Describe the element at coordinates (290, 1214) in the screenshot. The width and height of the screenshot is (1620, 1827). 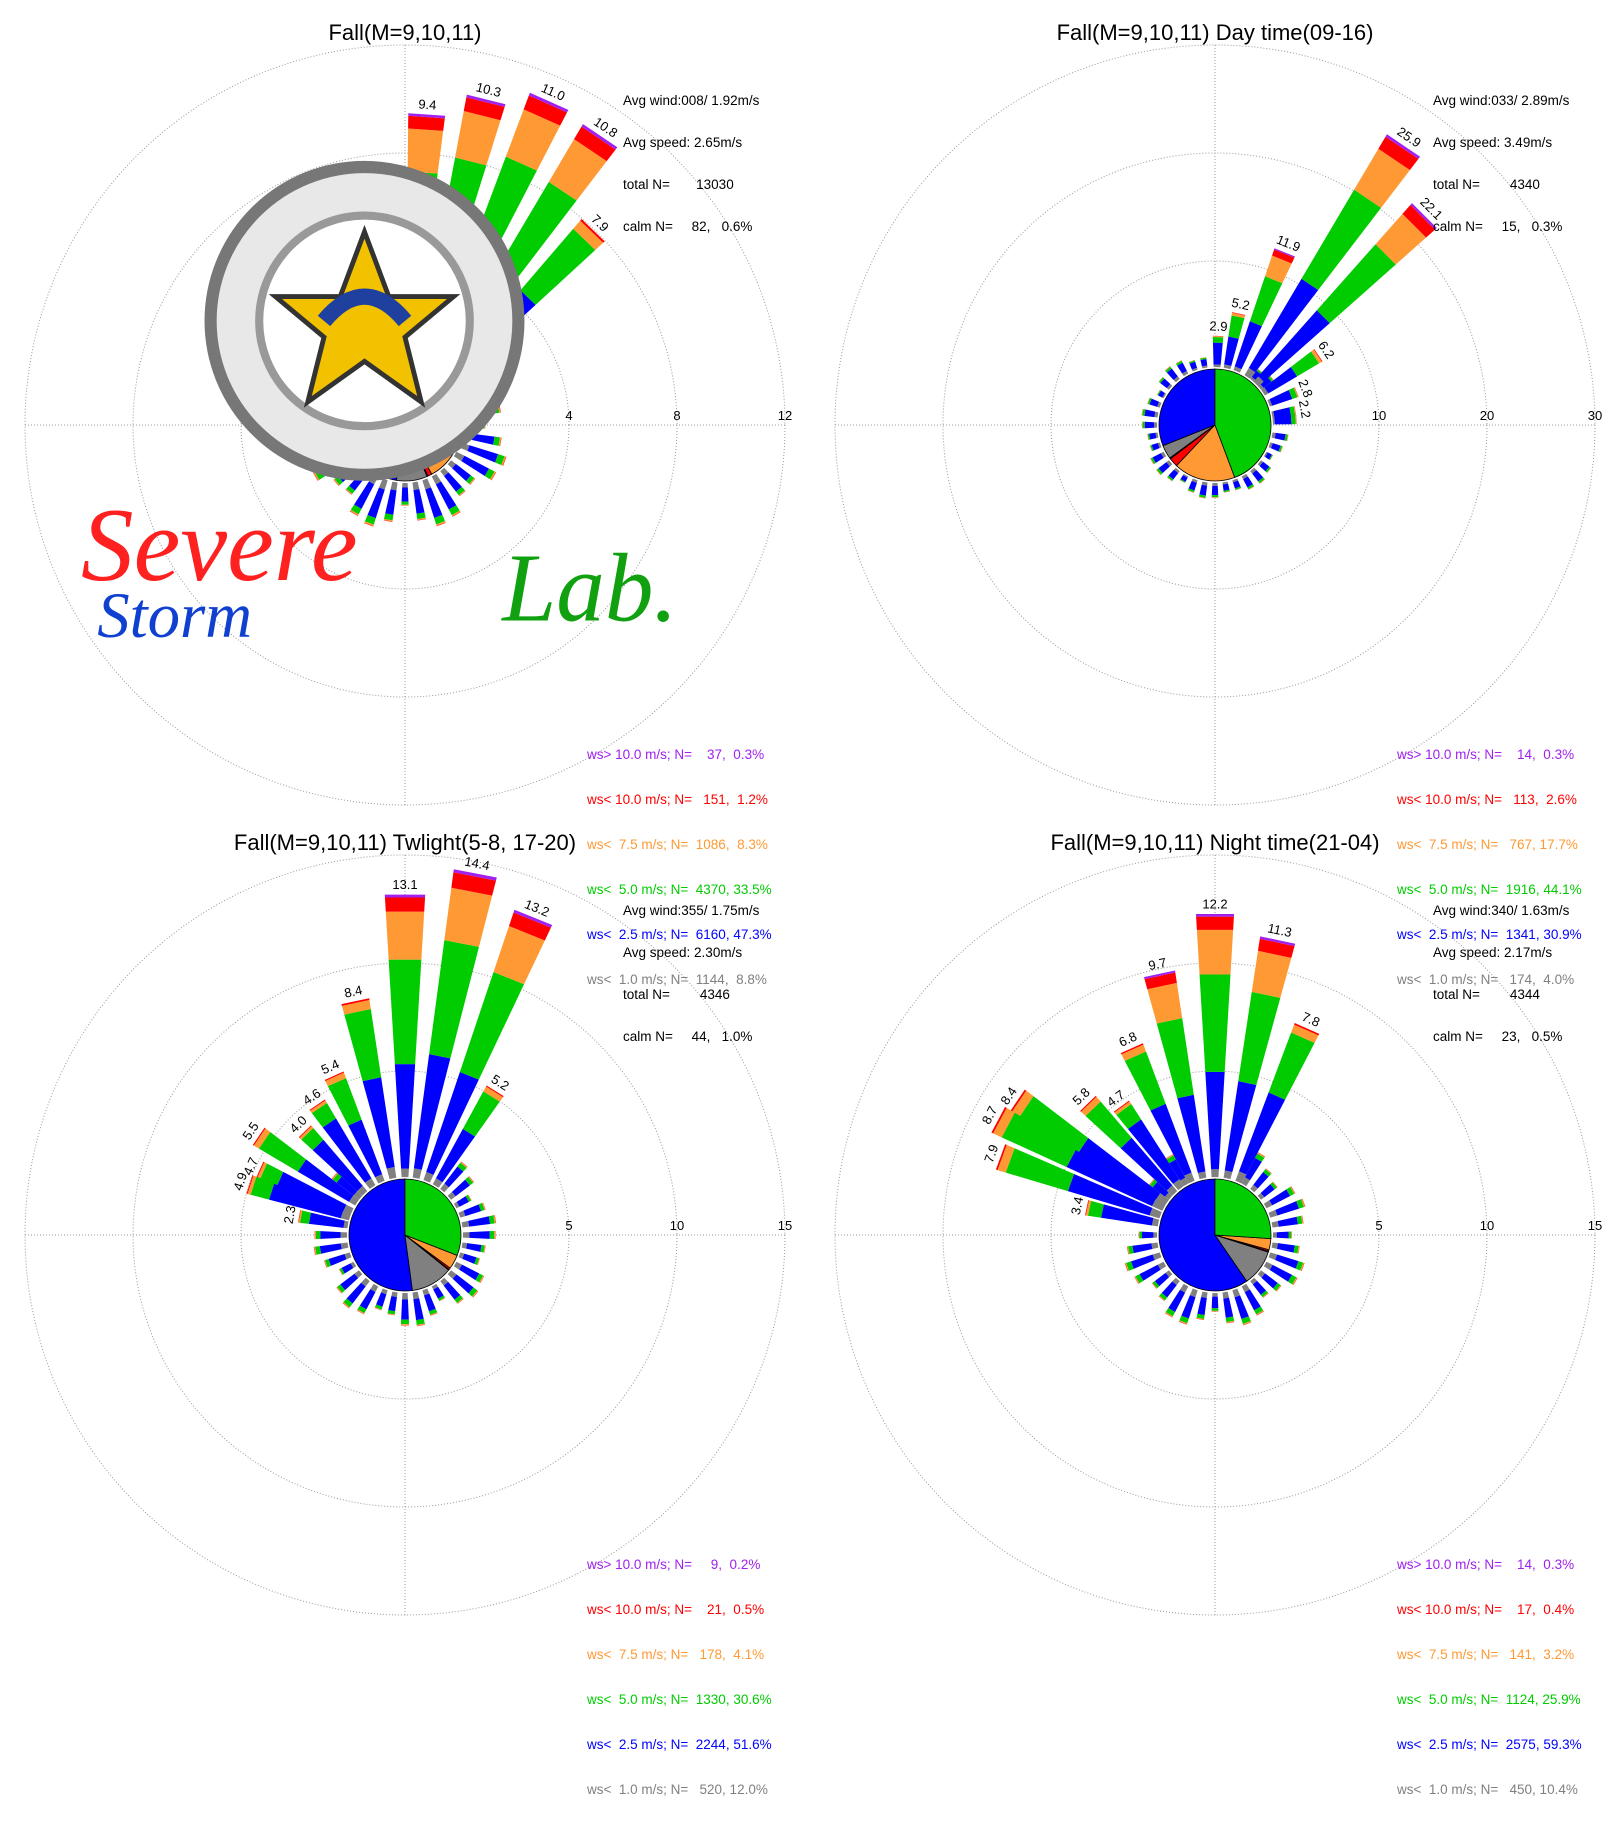
I see `bar-value-label: 2.3` at that location.